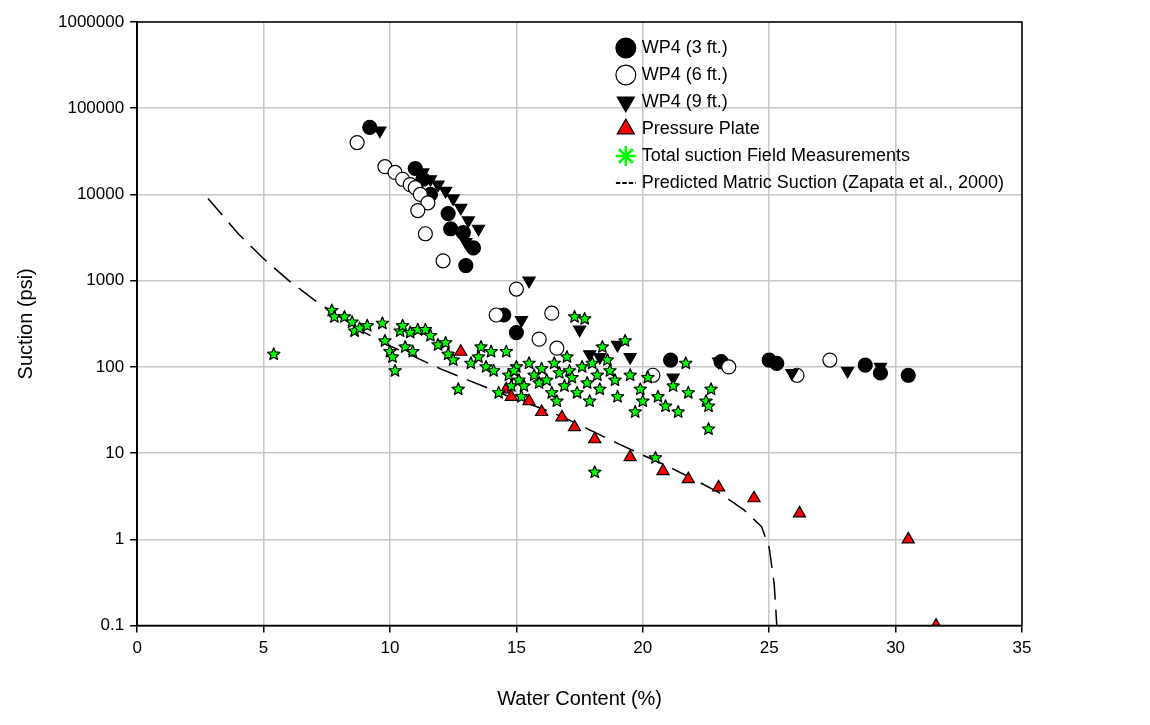 The height and width of the screenshot is (725, 1150). I want to click on legend-label: Predicted Matric Suction (Zapata et al., 2000), so click(823, 181).